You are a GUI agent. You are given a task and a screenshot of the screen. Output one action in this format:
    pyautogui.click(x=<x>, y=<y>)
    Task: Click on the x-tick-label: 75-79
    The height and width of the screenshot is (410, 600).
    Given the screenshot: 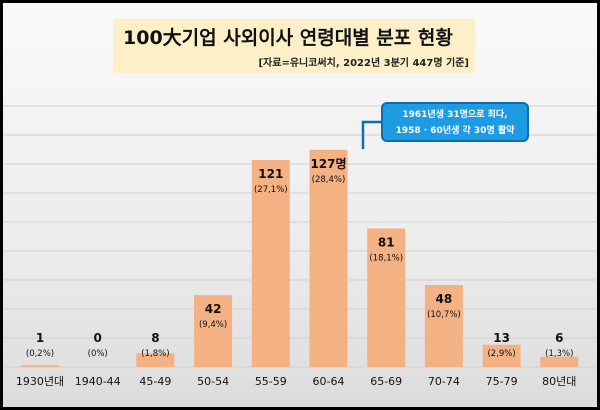 What is the action you would take?
    pyautogui.click(x=502, y=381)
    